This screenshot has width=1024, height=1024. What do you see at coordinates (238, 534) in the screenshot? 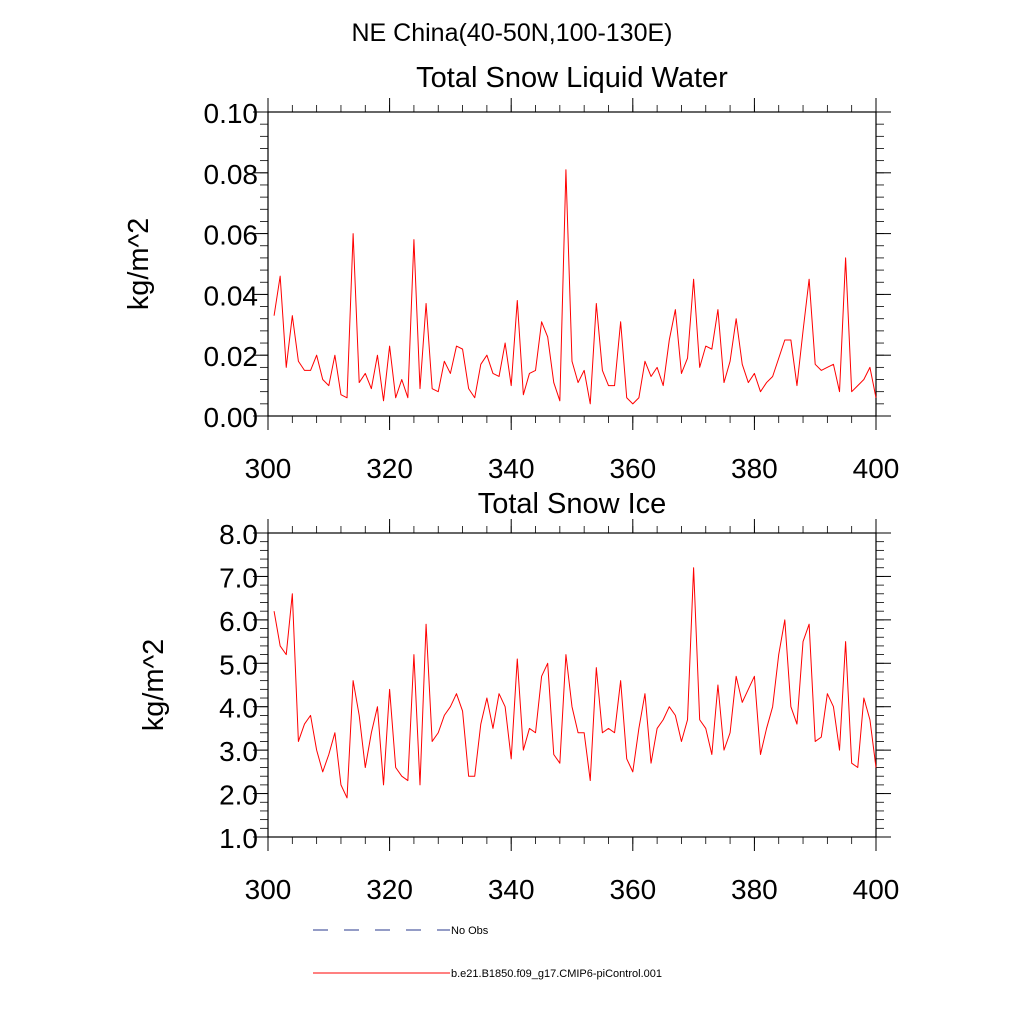
I see `y-tick-label: 8.0` at bounding box center [238, 534].